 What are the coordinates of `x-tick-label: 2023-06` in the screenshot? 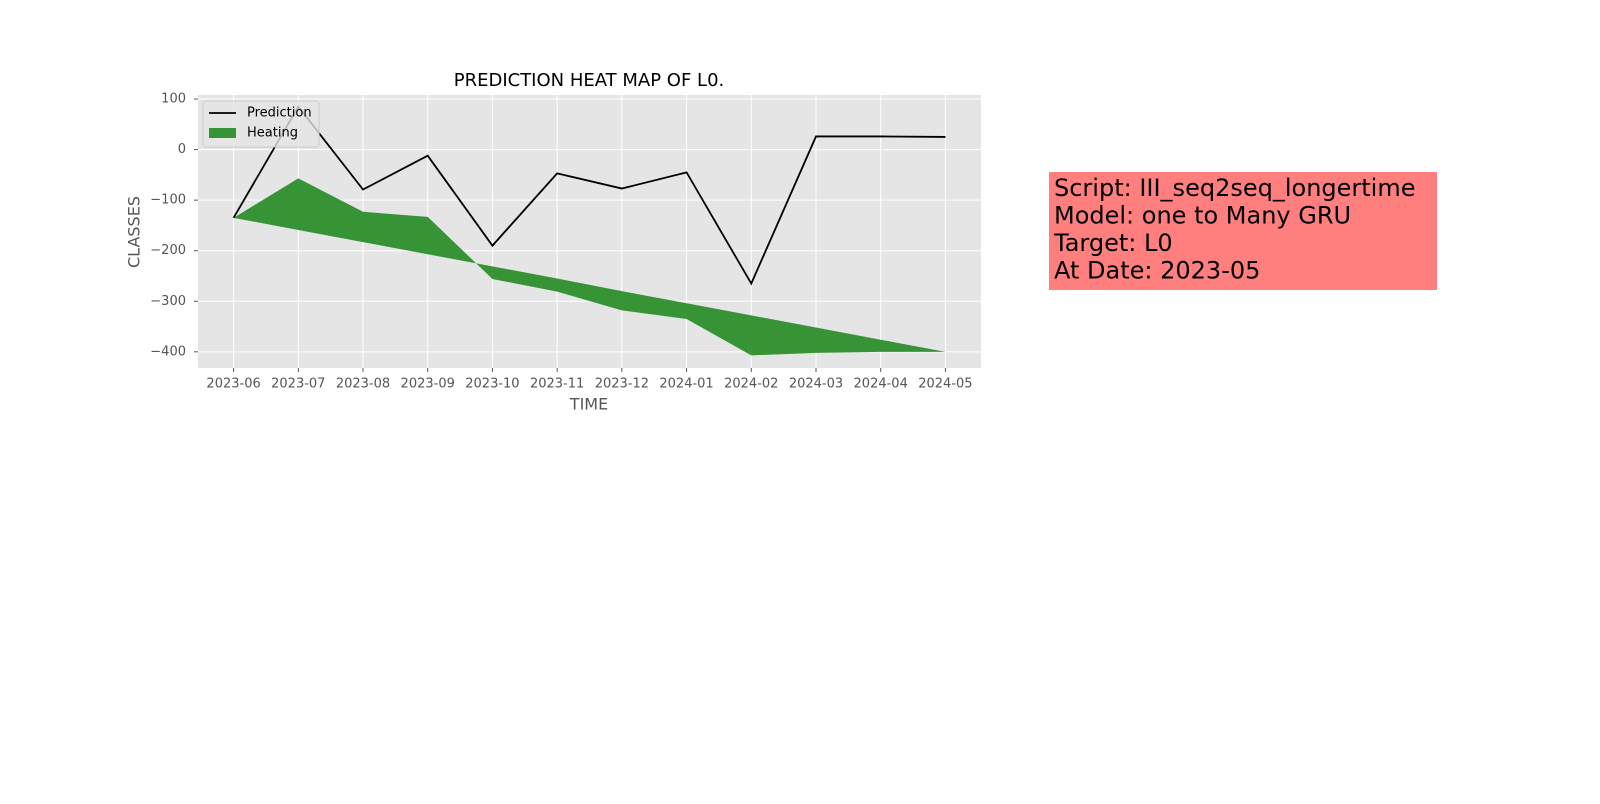 It's located at (233, 384).